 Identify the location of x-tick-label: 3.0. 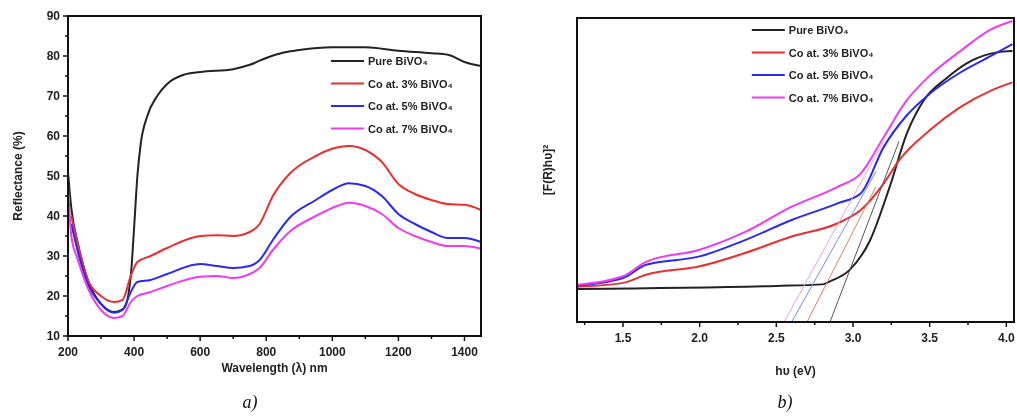
(853, 338).